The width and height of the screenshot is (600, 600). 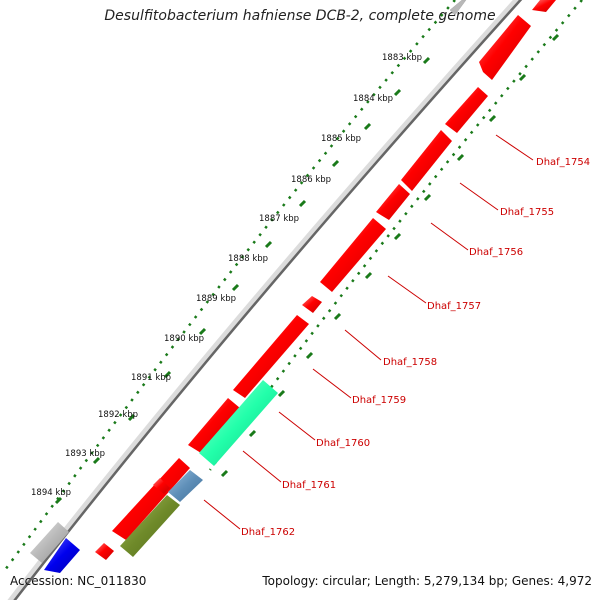 I want to click on gene-feature-olive, so click(x=150, y=526).